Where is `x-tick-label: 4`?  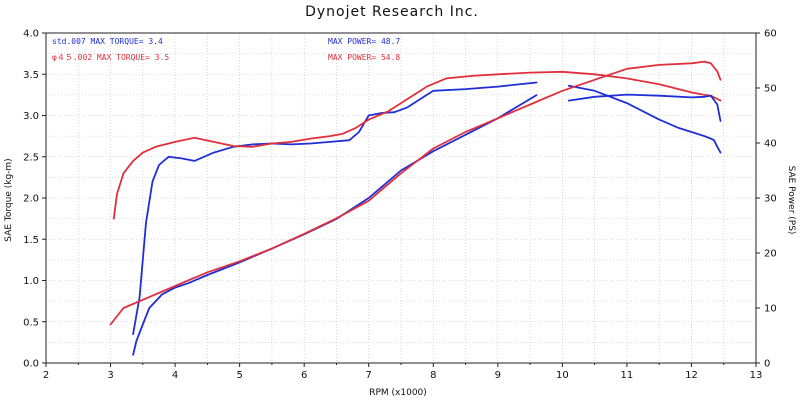 x-tick-label: 4 is located at coordinates (175, 375).